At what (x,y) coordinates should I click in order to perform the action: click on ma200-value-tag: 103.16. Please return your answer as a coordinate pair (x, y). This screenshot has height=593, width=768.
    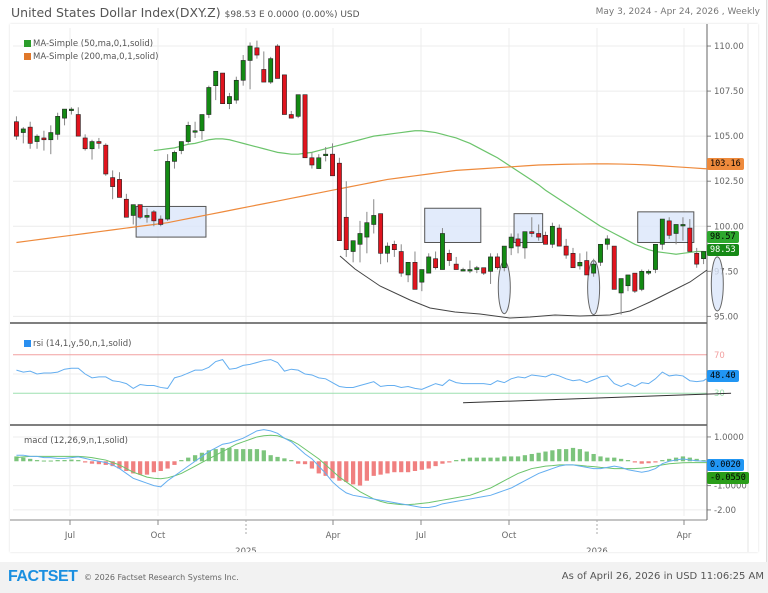
    Looking at the image, I should click on (725, 164).